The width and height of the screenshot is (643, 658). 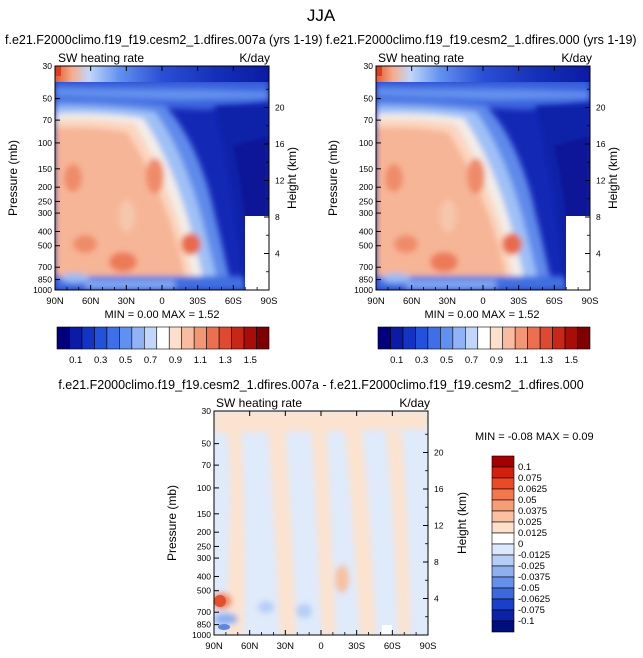 What do you see at coordinates (207, 444) in the screenshot?
I see `y-tick-label: 50` at bounding box center [207, 444].